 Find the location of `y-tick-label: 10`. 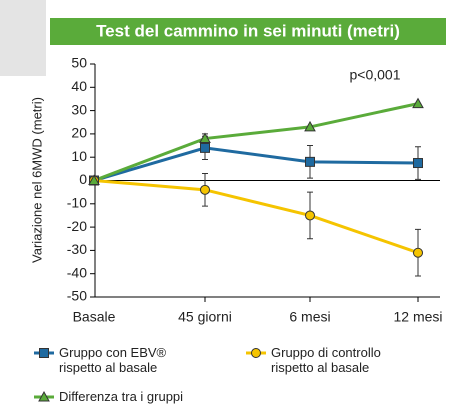

y-tick-label: 10 is located at coordinates (79, 156).